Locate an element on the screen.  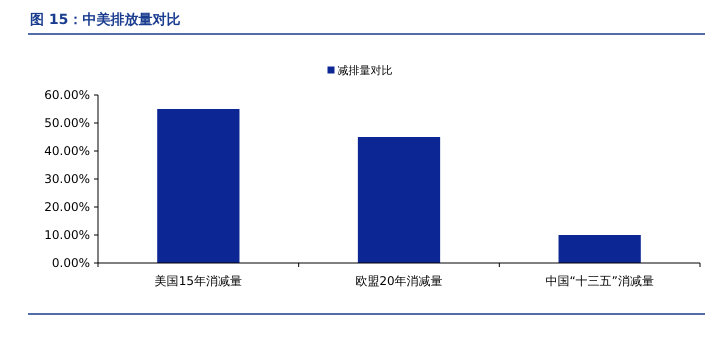
title: 图 15：中美排放量对比 is located at coordinates (105, 20).